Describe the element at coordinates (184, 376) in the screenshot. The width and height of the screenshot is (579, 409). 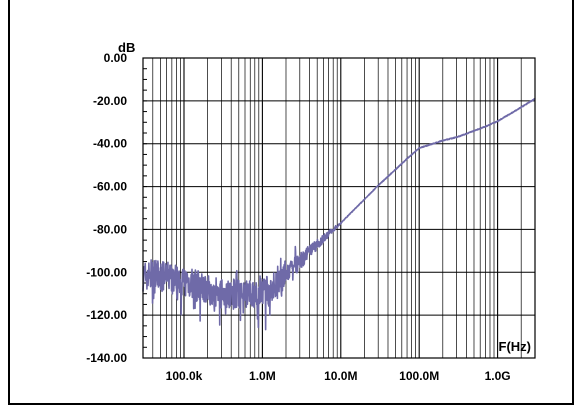
I see `x-tick-label: 100.0k` at that location.